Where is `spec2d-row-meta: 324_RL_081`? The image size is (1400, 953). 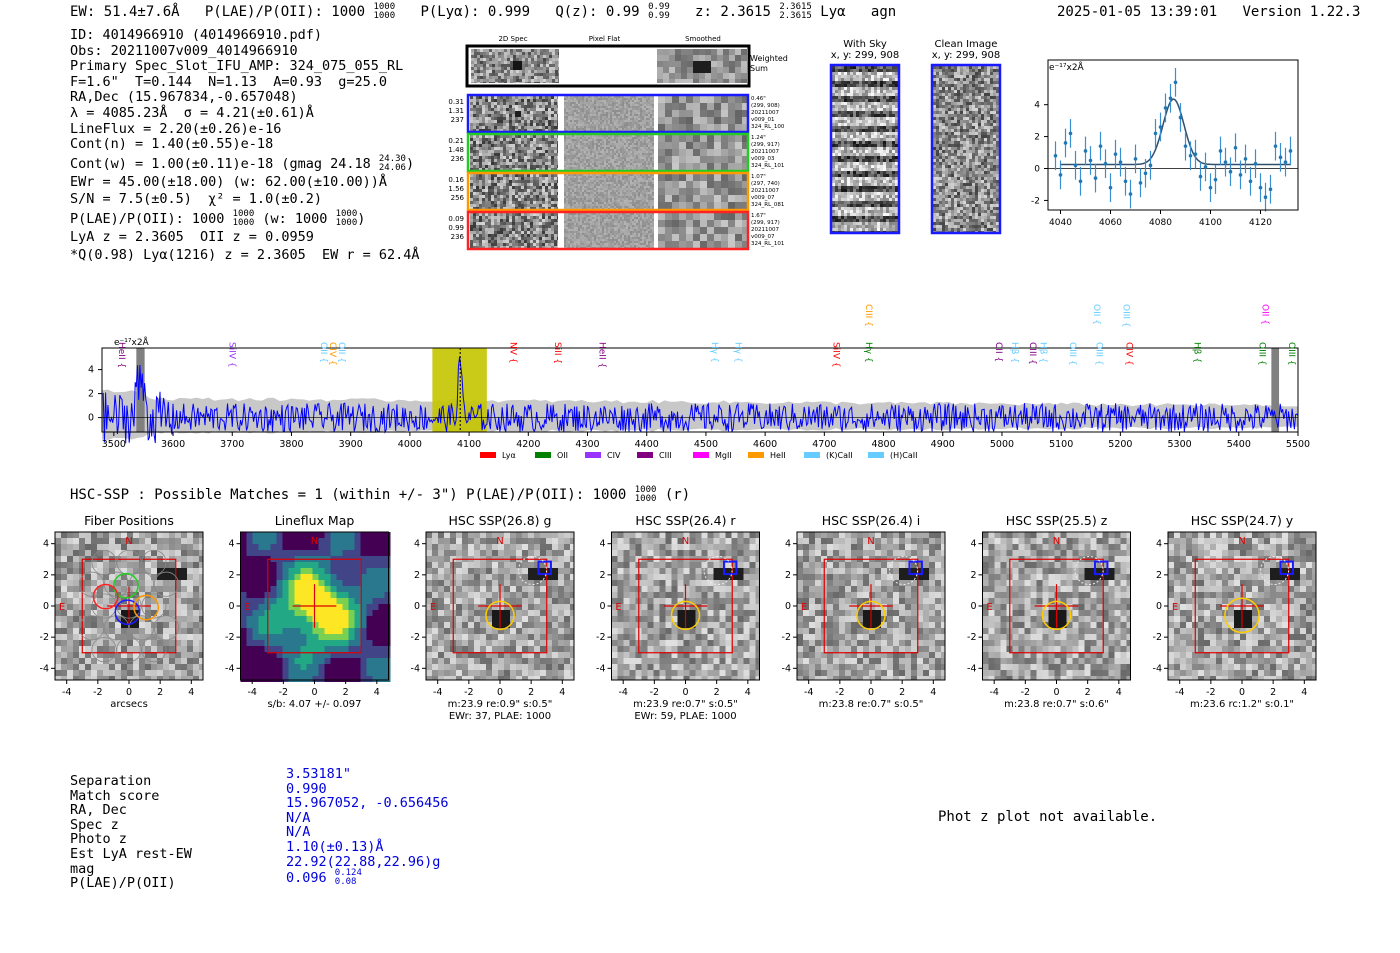
spec2d-row-meta: 324_RL_081 is located at coordinates (767, 205).